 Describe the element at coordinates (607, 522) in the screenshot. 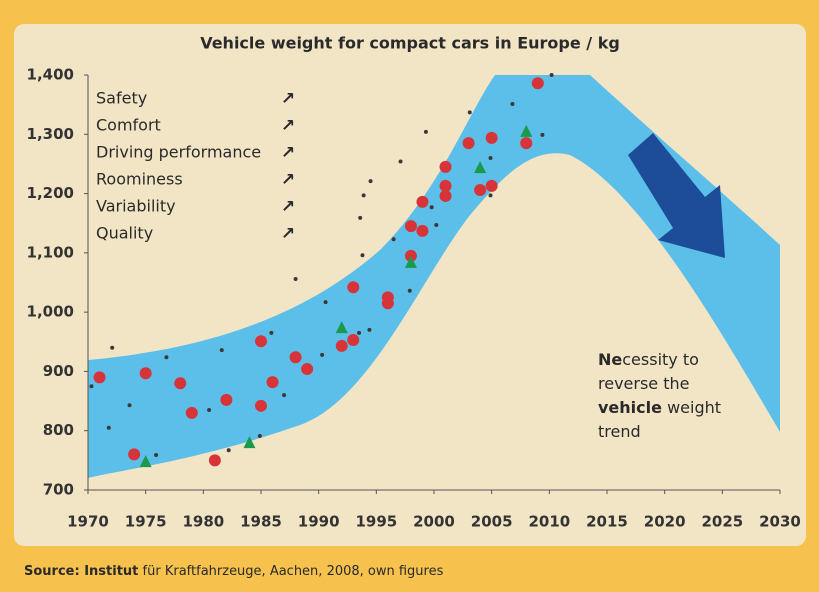

I see `x-tick-label: 2015` at that location.